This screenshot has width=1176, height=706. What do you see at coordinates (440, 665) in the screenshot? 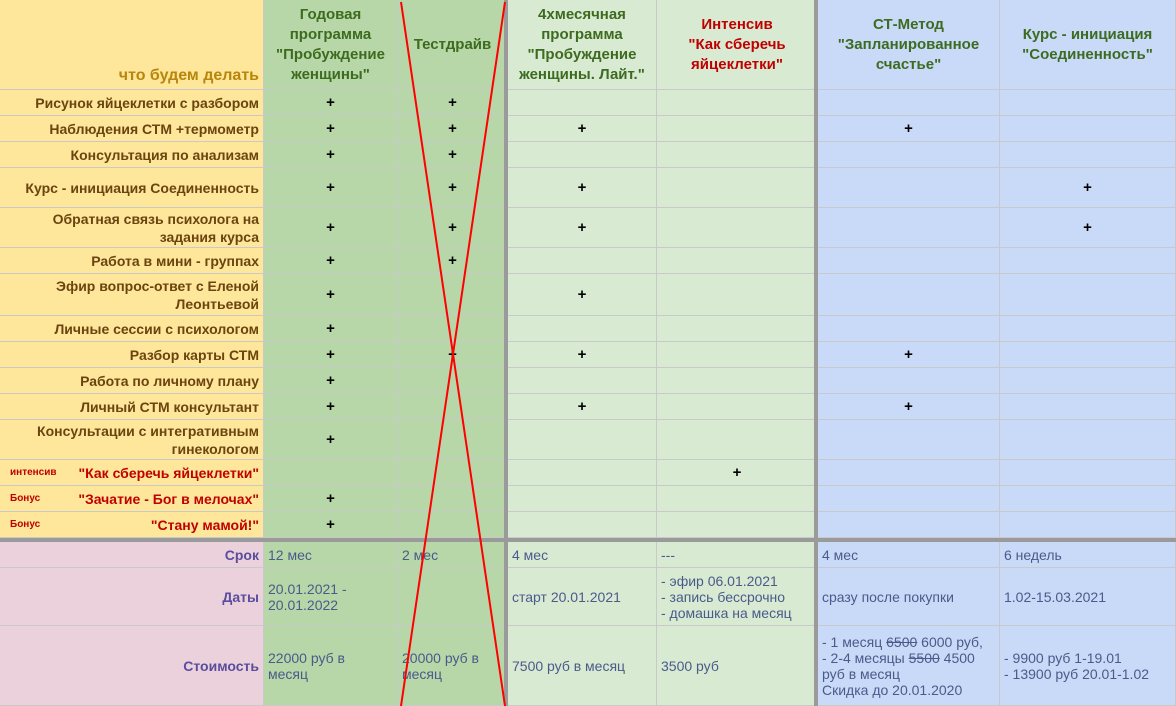
I see `info-text: 20000 руб в месяц` at bounding box center [440, 665].